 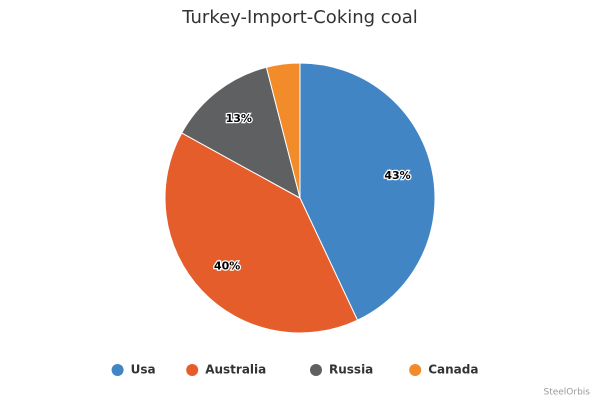 What do you see at coordinates (227, 265) in the screenshot?
I see `data-label: 40%` at bounding box center [227, 265].